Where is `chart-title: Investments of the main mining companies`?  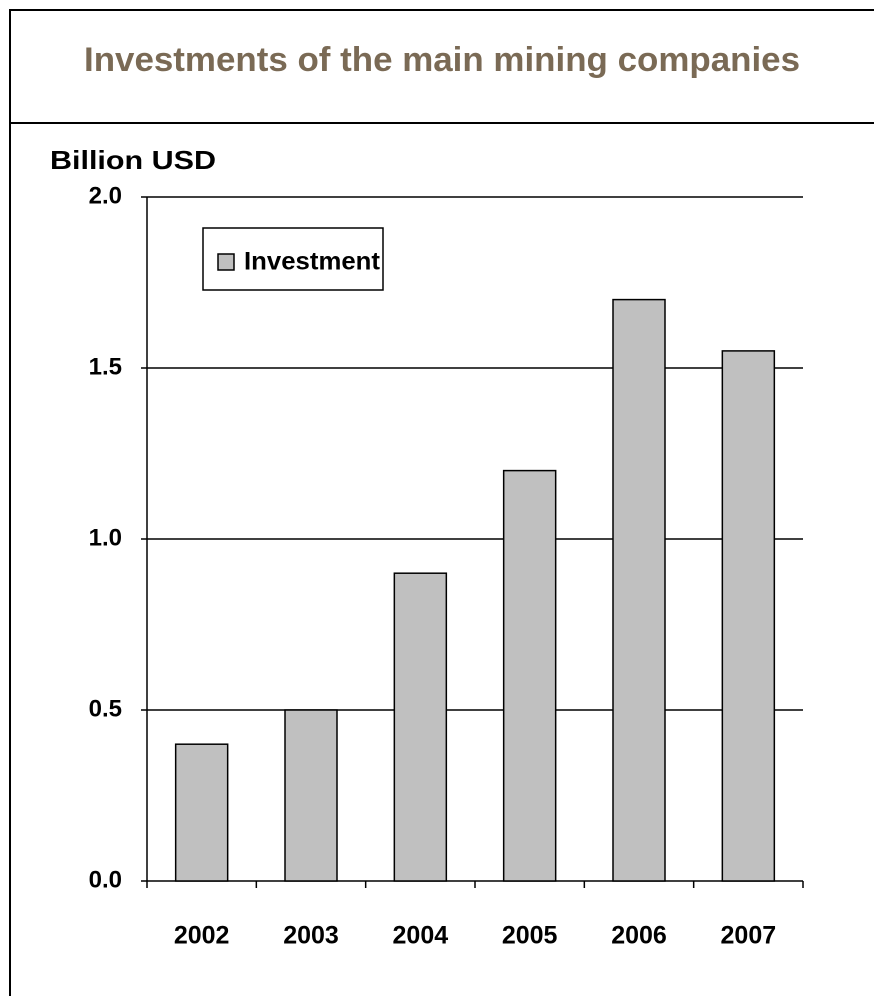
chart-title: Investments of the main mining companies is located at coordinates (442, 60).